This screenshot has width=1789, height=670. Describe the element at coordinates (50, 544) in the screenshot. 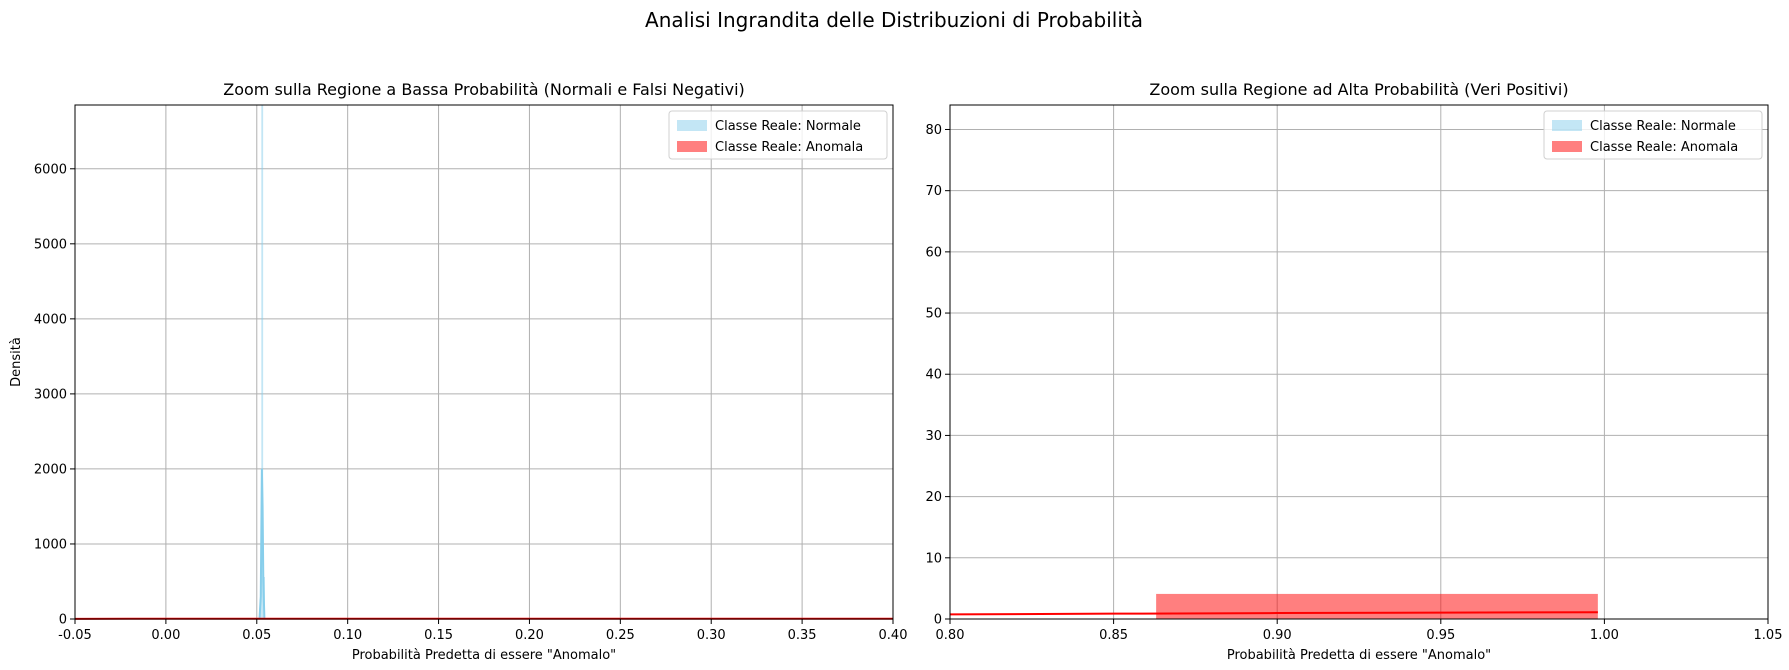

I see `y-tick-label: 1000` at that location.